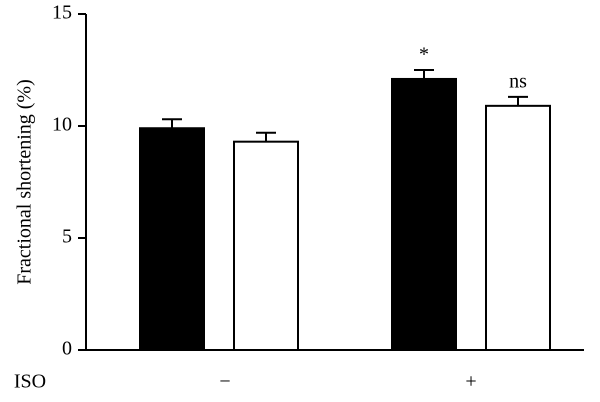 This screenshot has width=600, height=402. Describe the element at coordinates (518, 81) in the screenshot. I see `annotation: ns` at that location.